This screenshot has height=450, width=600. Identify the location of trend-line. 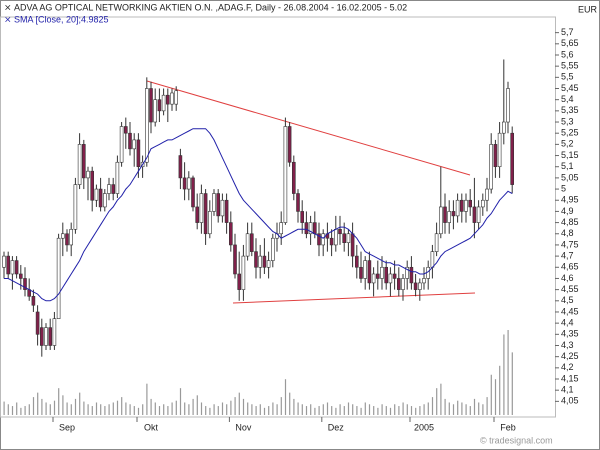
(354, 298).